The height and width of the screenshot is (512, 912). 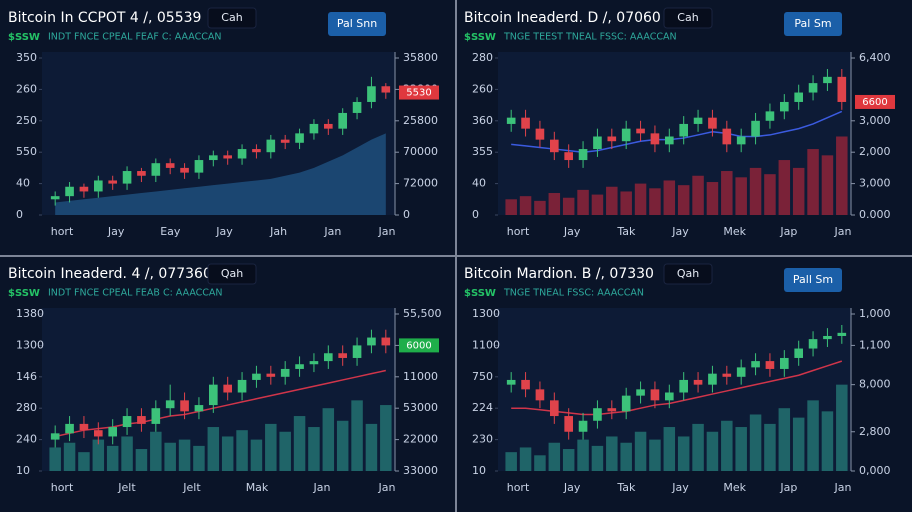 What do you see at coordinates (479, 470) in the screenshot?
I see `y-tick-label: 10` at bounding box center [479, 470].